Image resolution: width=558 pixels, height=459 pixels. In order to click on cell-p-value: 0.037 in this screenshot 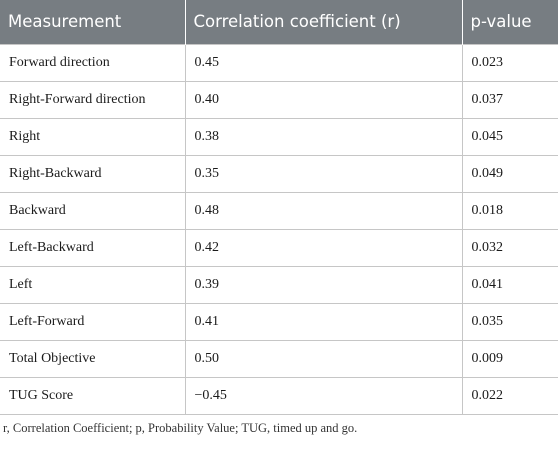, I will do `click(509, 99)`.